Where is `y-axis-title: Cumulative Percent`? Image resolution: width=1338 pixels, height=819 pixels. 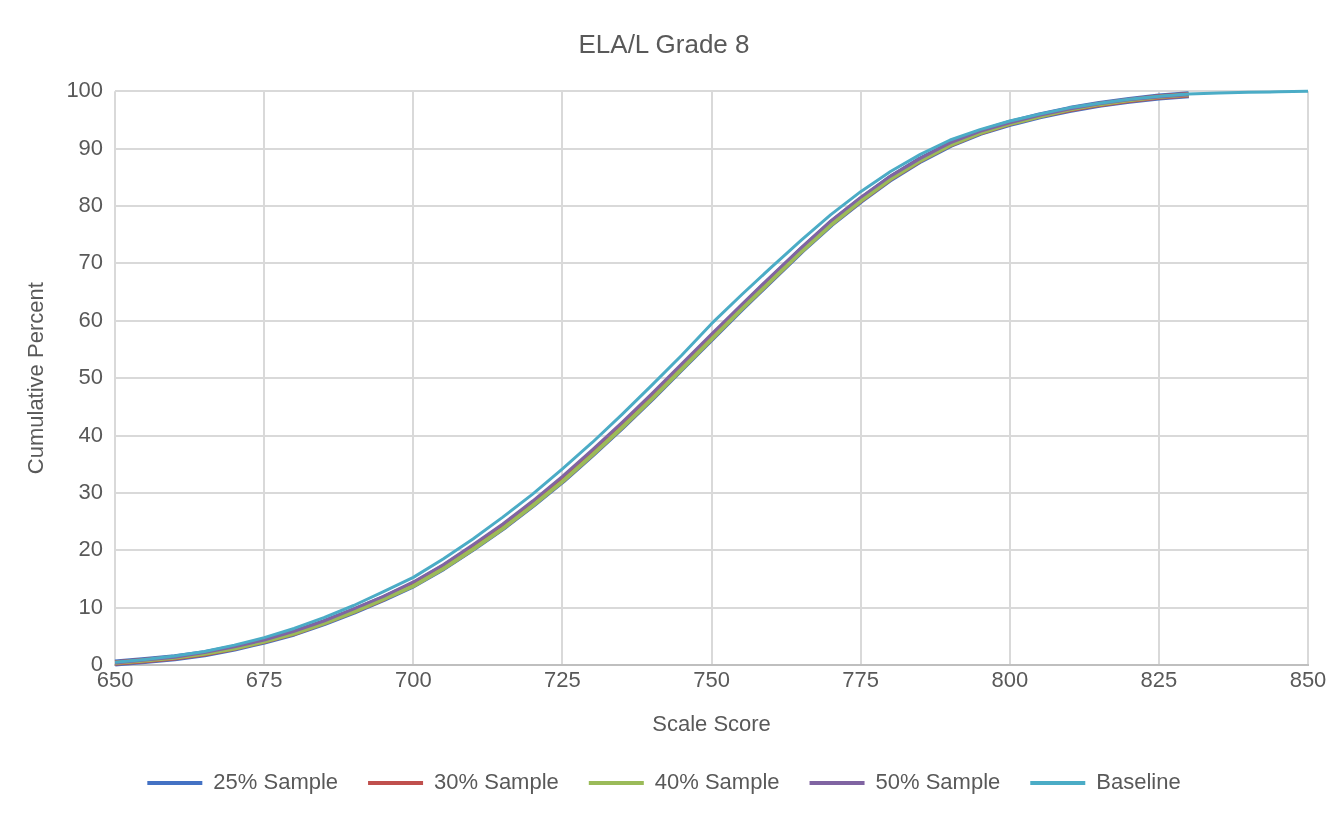
y-axis-title: Cumulative Percent is located at coordinates (36, 378).